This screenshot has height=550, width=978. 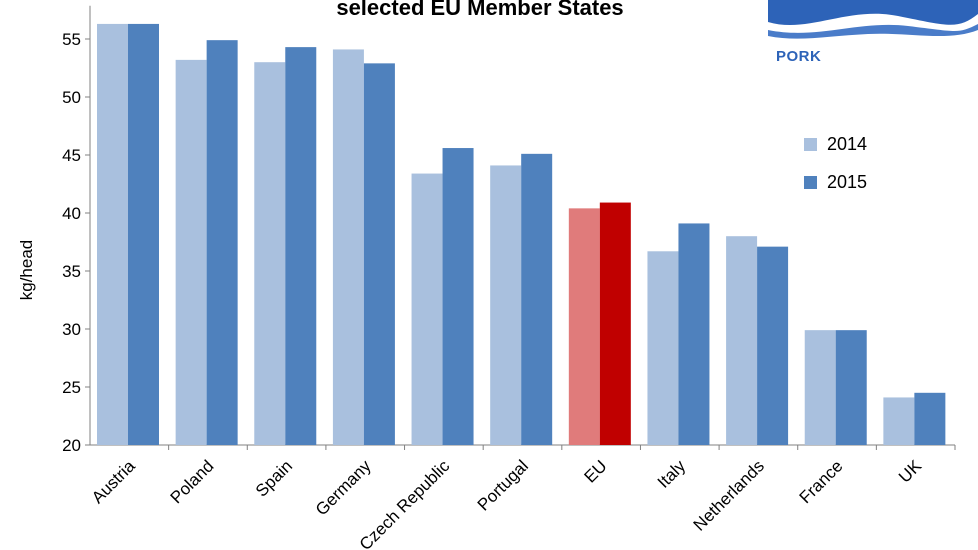 I want to click on y-tick-label: 20, so click(x=71, y=445).